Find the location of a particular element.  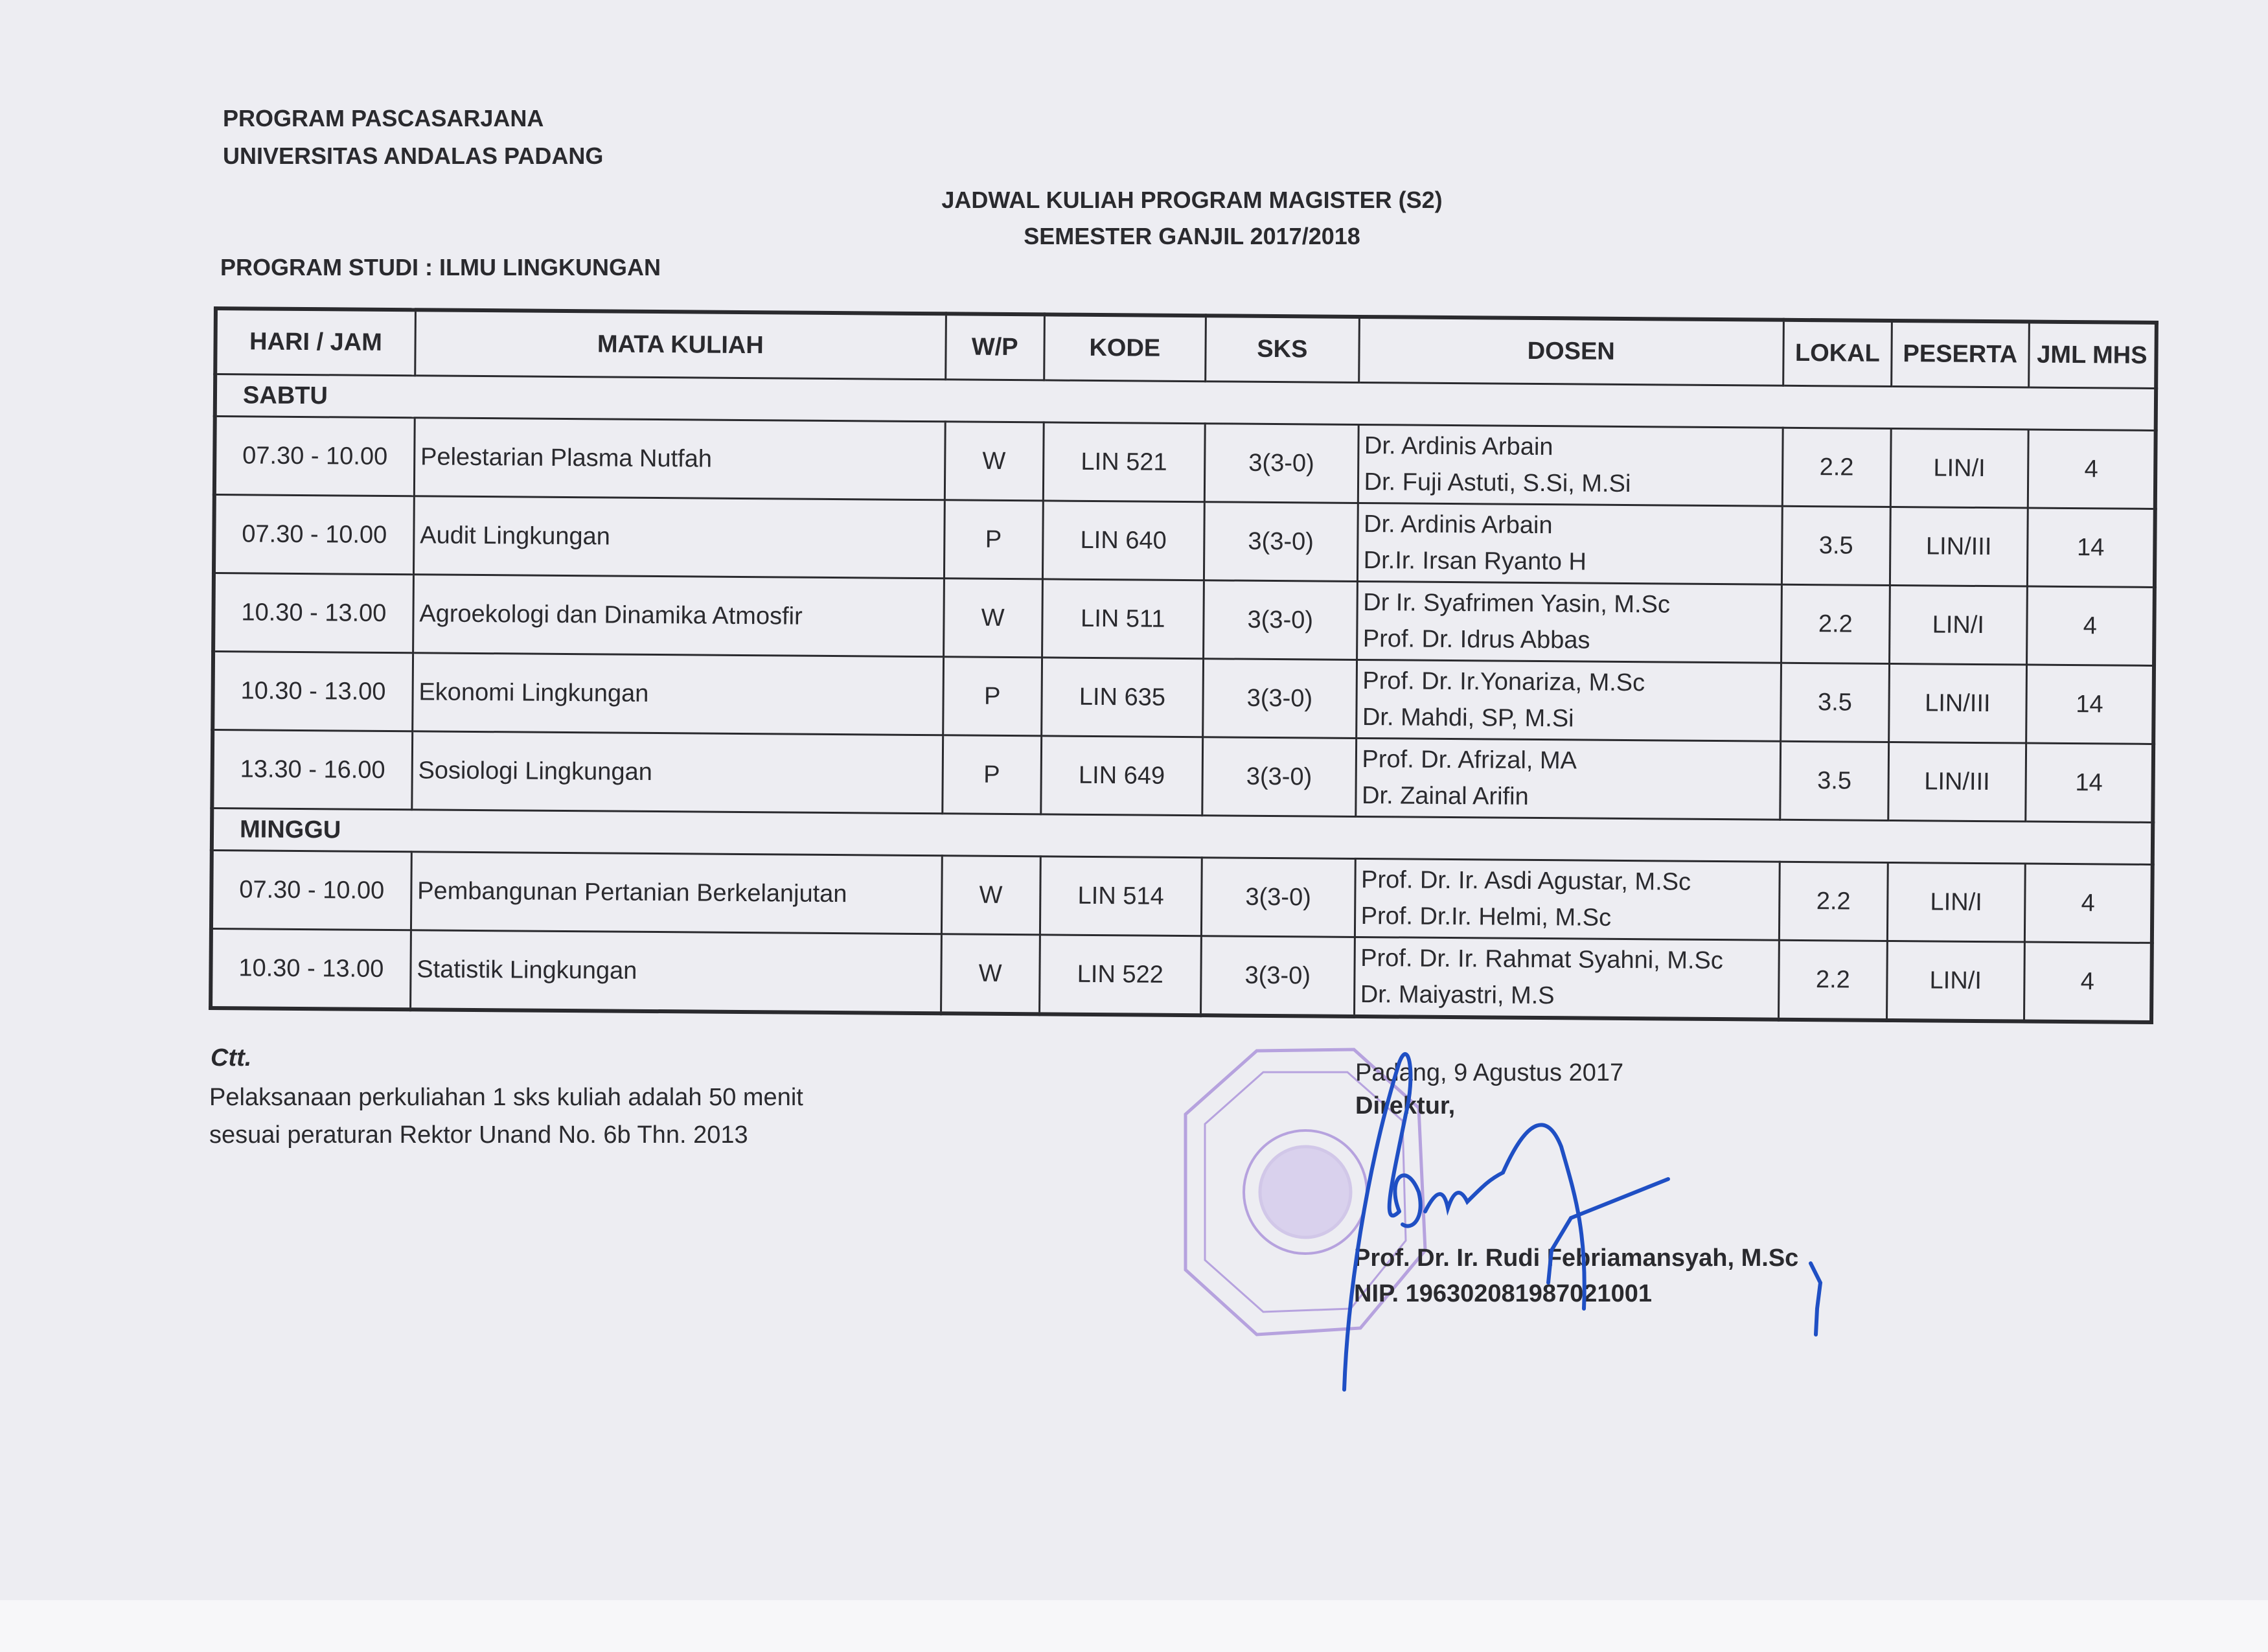

course-code-cell: LIN 521 is located at coordinates (1124, 462).